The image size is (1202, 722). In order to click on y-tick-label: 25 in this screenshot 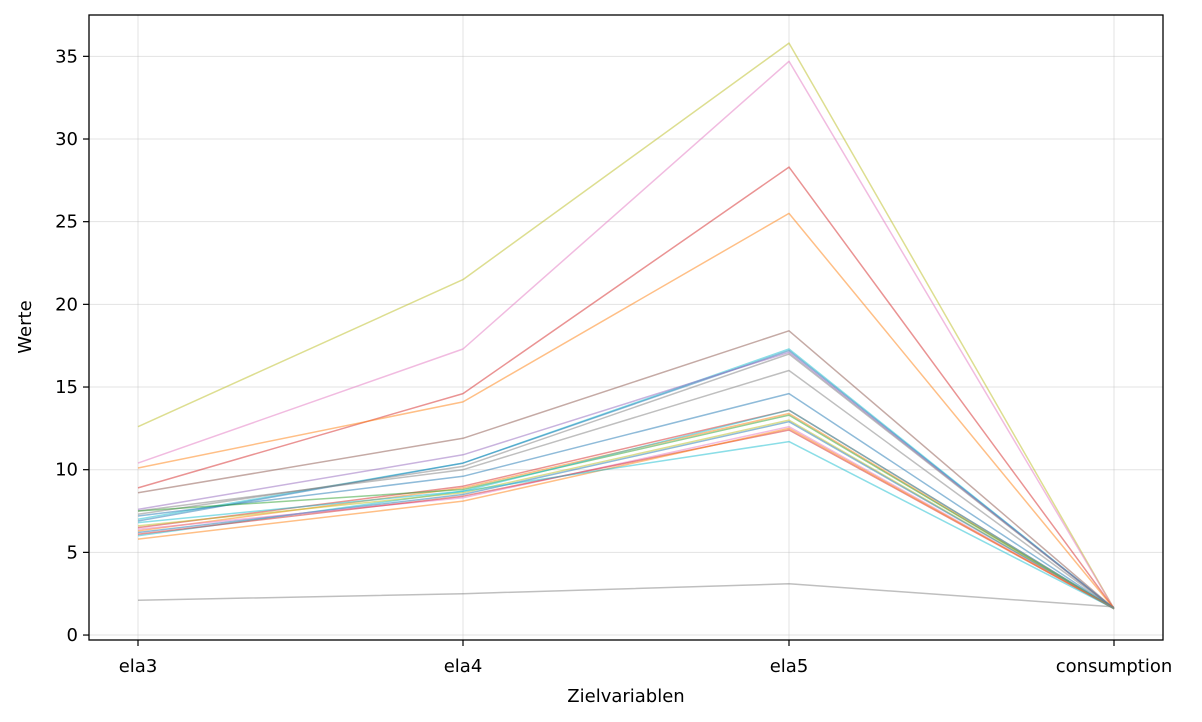, I will do `click(66, 222)`.